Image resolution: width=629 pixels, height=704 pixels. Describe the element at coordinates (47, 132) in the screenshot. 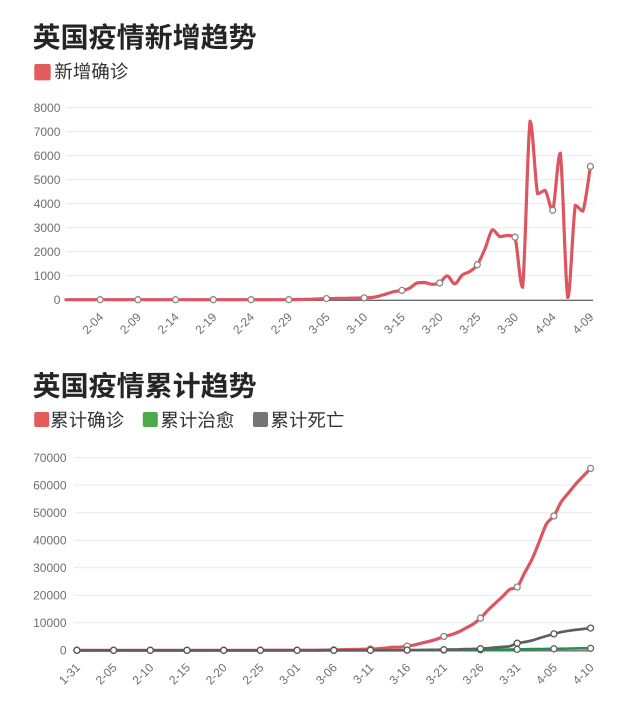

I see `svg-text: 7000` at that location.